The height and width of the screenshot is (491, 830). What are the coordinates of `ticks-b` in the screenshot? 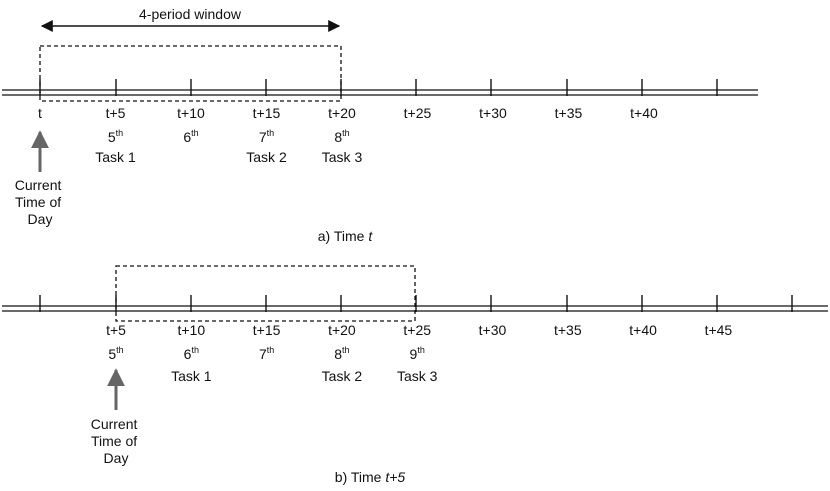 It's located at (416, 303).